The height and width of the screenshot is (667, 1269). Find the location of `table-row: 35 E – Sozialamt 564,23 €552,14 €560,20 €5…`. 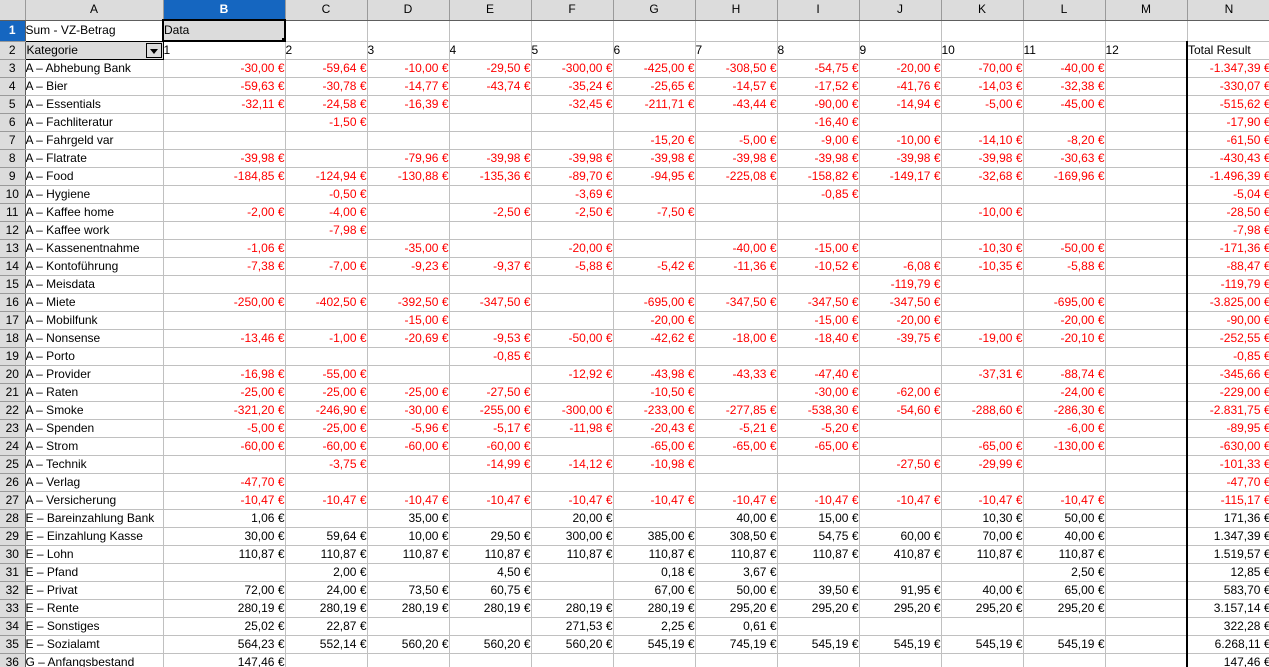

table-row: 35 E – Sozialamt 564,23 €552,14 €560,20 €5… is located at coordinates (634, 644).